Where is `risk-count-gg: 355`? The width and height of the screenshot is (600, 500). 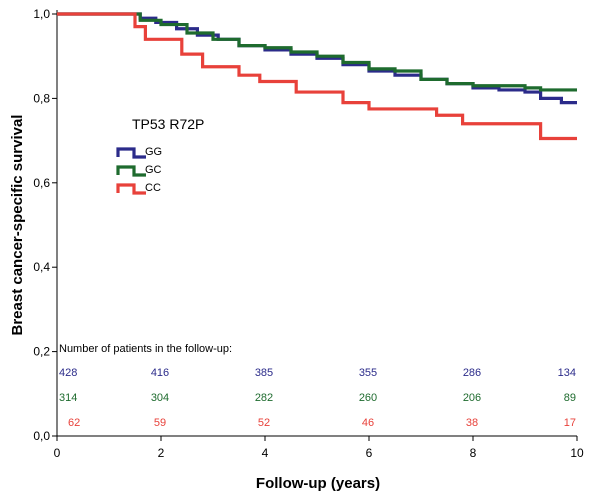 risk-count-gg: 355 is located at coordinates (368, 373).